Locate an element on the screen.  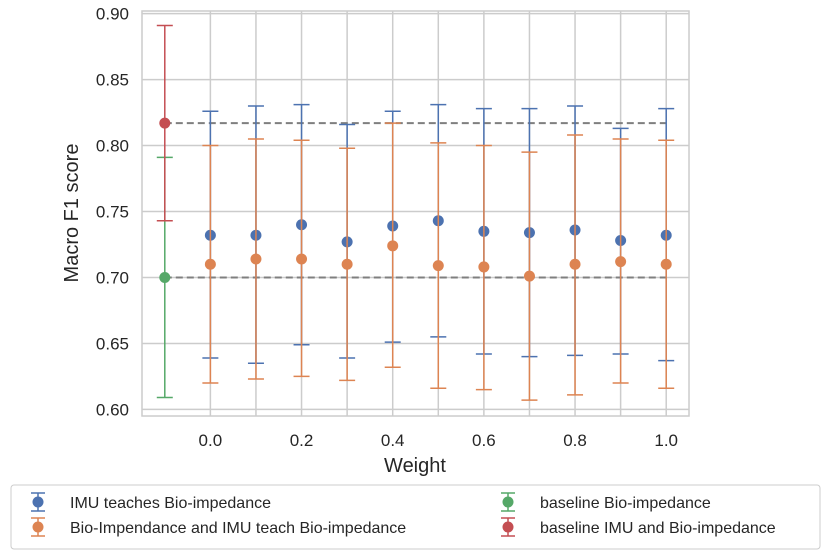
y-tick-label: 0.60 is located at coordinates (112, 409).